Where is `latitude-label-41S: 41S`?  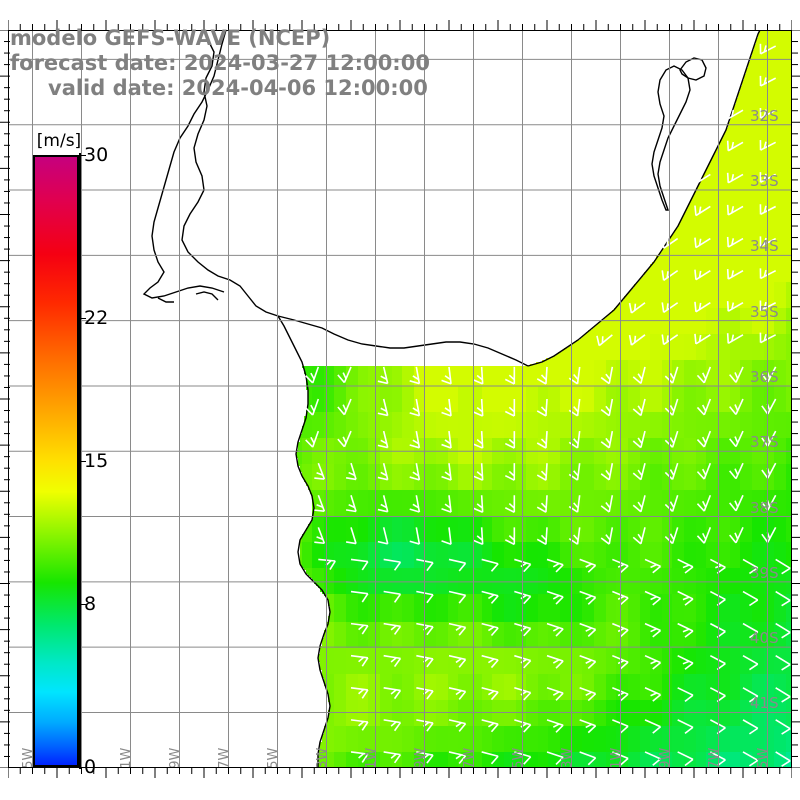 latitude-label-41S: 41S is located at coordinates (764, 703).